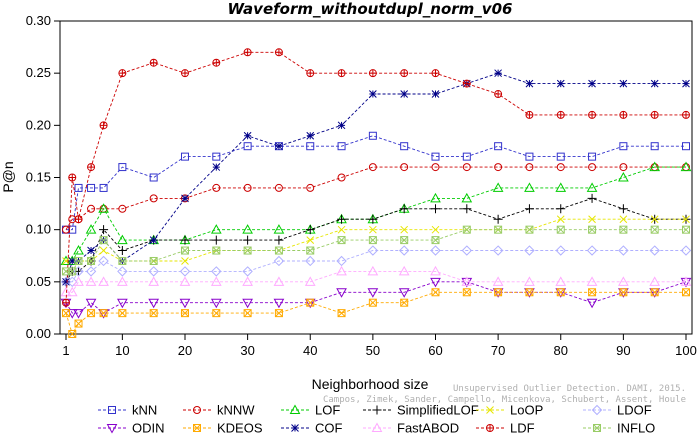 The height and width of the screenshot is (434, 699). I want to click on y-tick-label: 0.05, so click(38, 281).